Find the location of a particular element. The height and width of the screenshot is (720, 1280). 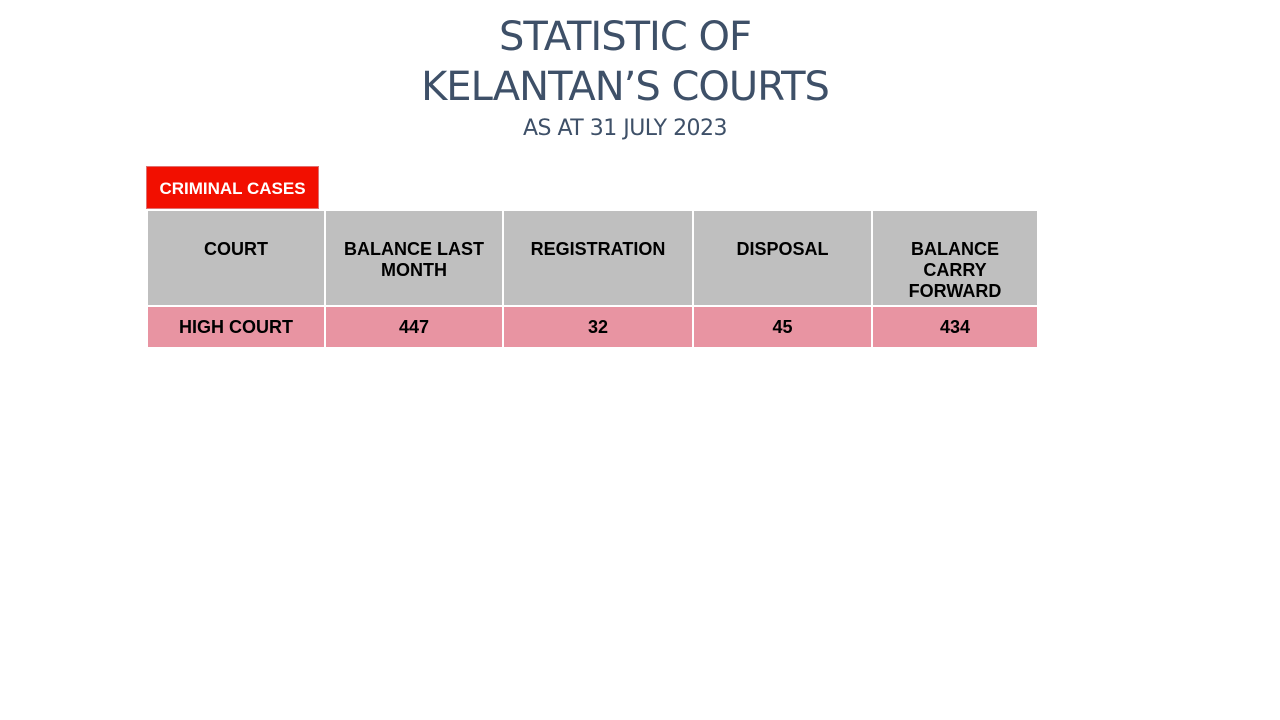

subtitle: AS AT 31 JULY 2023 is located at coordinates (625, 128).